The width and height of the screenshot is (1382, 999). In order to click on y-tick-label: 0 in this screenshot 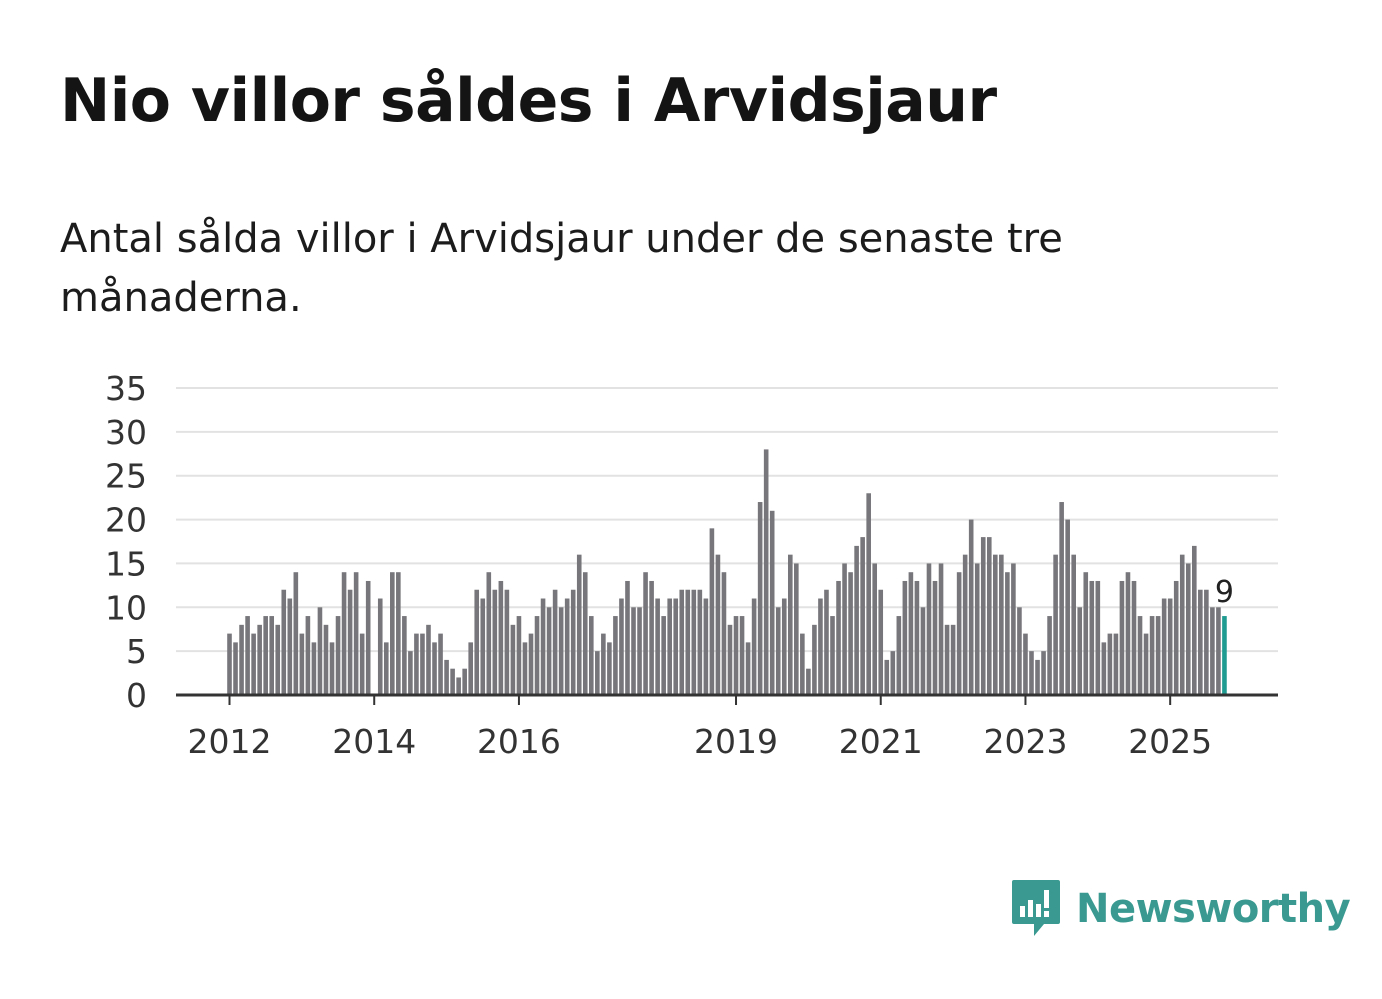, I will do `click(136, 695)`.